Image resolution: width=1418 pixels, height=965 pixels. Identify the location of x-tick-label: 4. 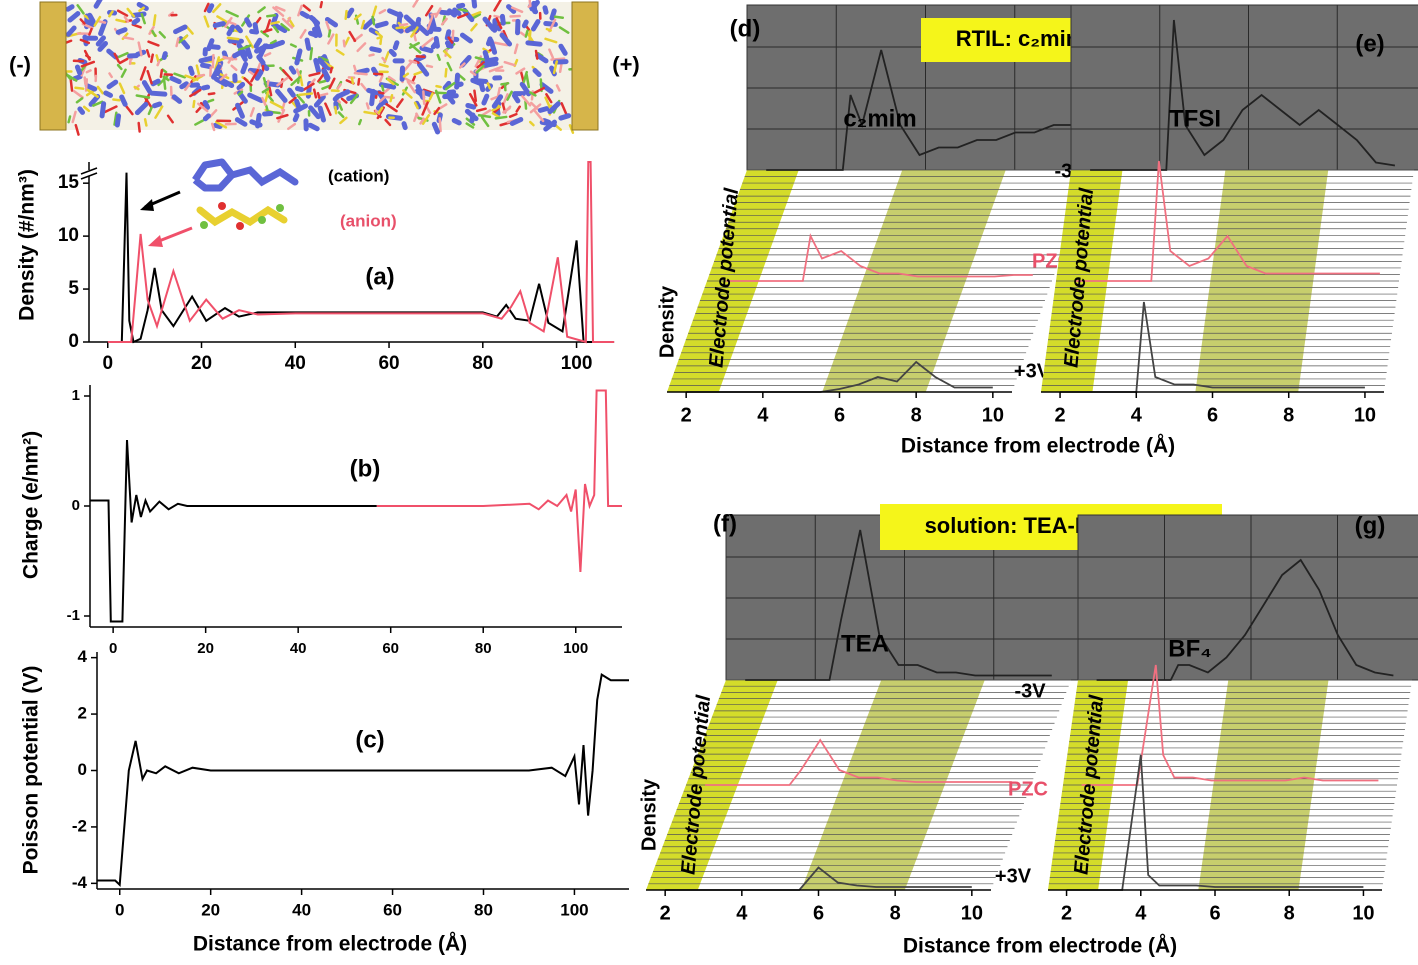
(763, 415).